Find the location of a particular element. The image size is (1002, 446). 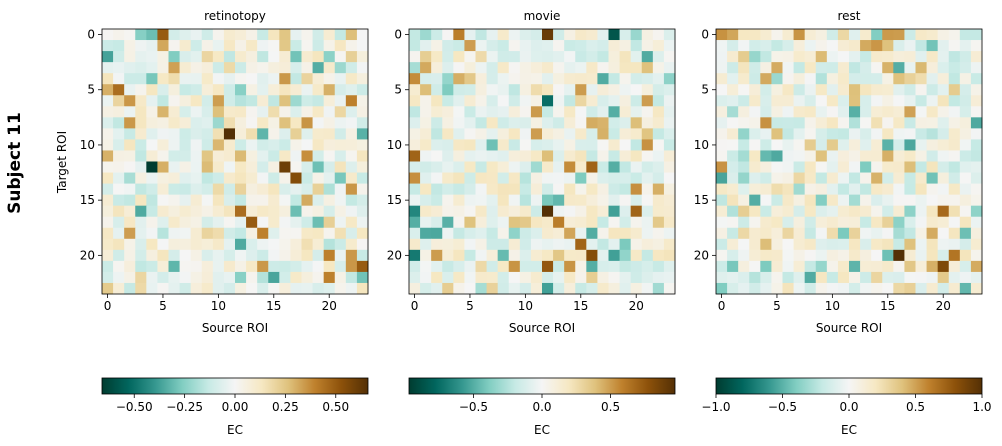

x-tick-label: 15 is located at coordinates (580, 306).